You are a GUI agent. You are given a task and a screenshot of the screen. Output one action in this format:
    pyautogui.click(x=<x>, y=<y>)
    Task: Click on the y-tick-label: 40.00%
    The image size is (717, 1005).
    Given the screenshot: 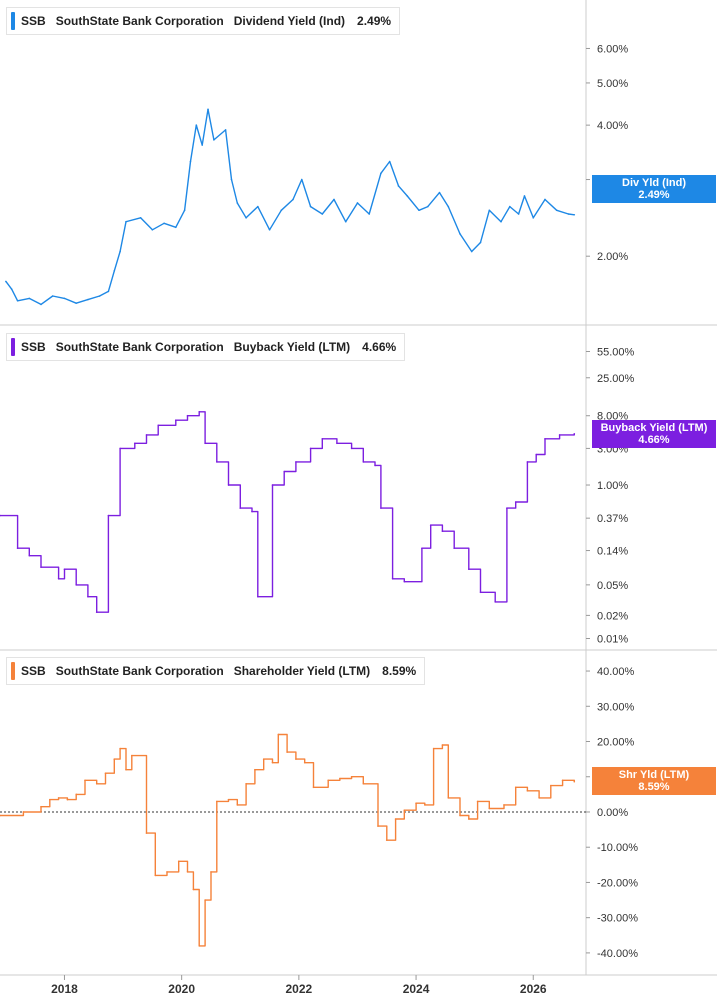 What is the action you would take?
    pyautogui.click(x=616, y=672)
    